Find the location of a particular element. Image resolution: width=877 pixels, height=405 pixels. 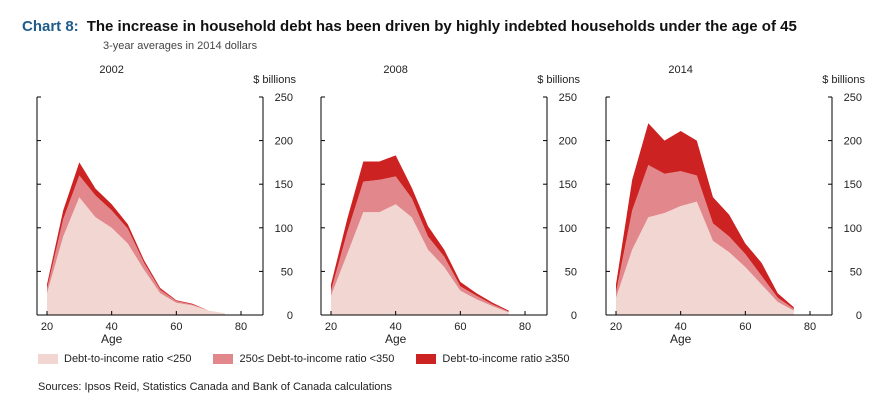

legend-item: 250≤ Debt-to-income ratio <350 is located at coordinates (303, 359).